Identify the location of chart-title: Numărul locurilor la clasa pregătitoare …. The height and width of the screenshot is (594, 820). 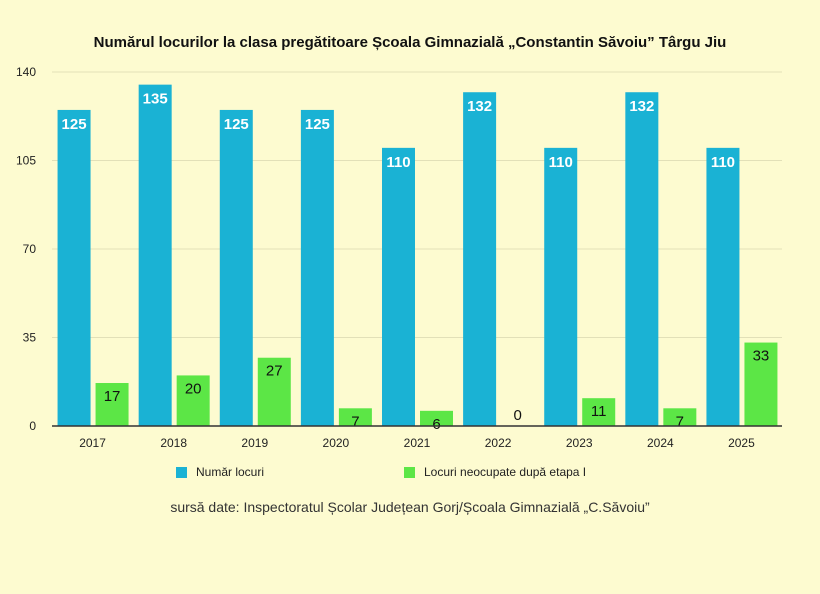
(410, 42).